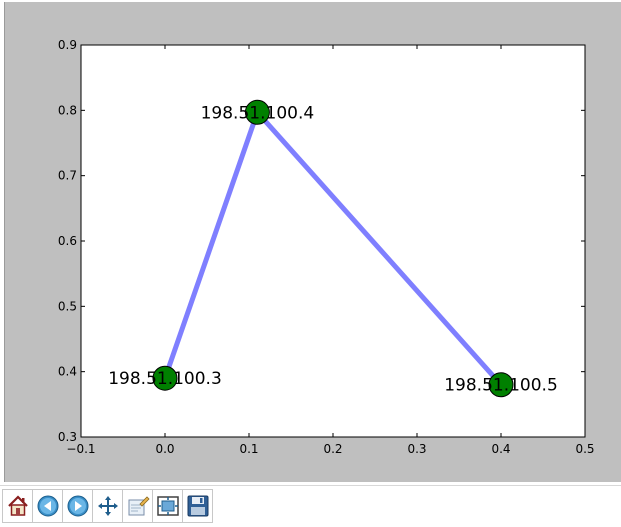  I want to click on move-arrows-icon, so click(107, 506).